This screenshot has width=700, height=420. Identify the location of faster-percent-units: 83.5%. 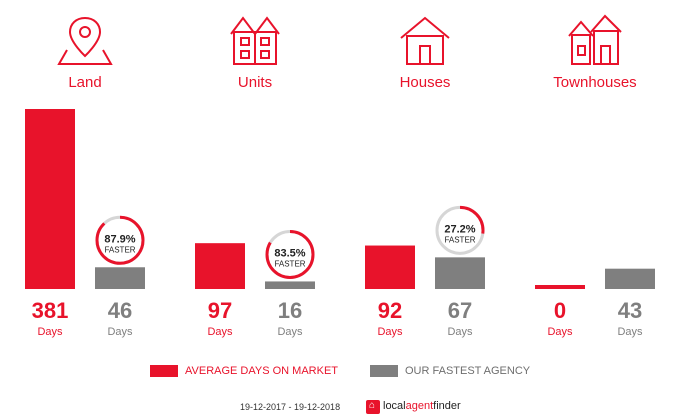
(289, 253).